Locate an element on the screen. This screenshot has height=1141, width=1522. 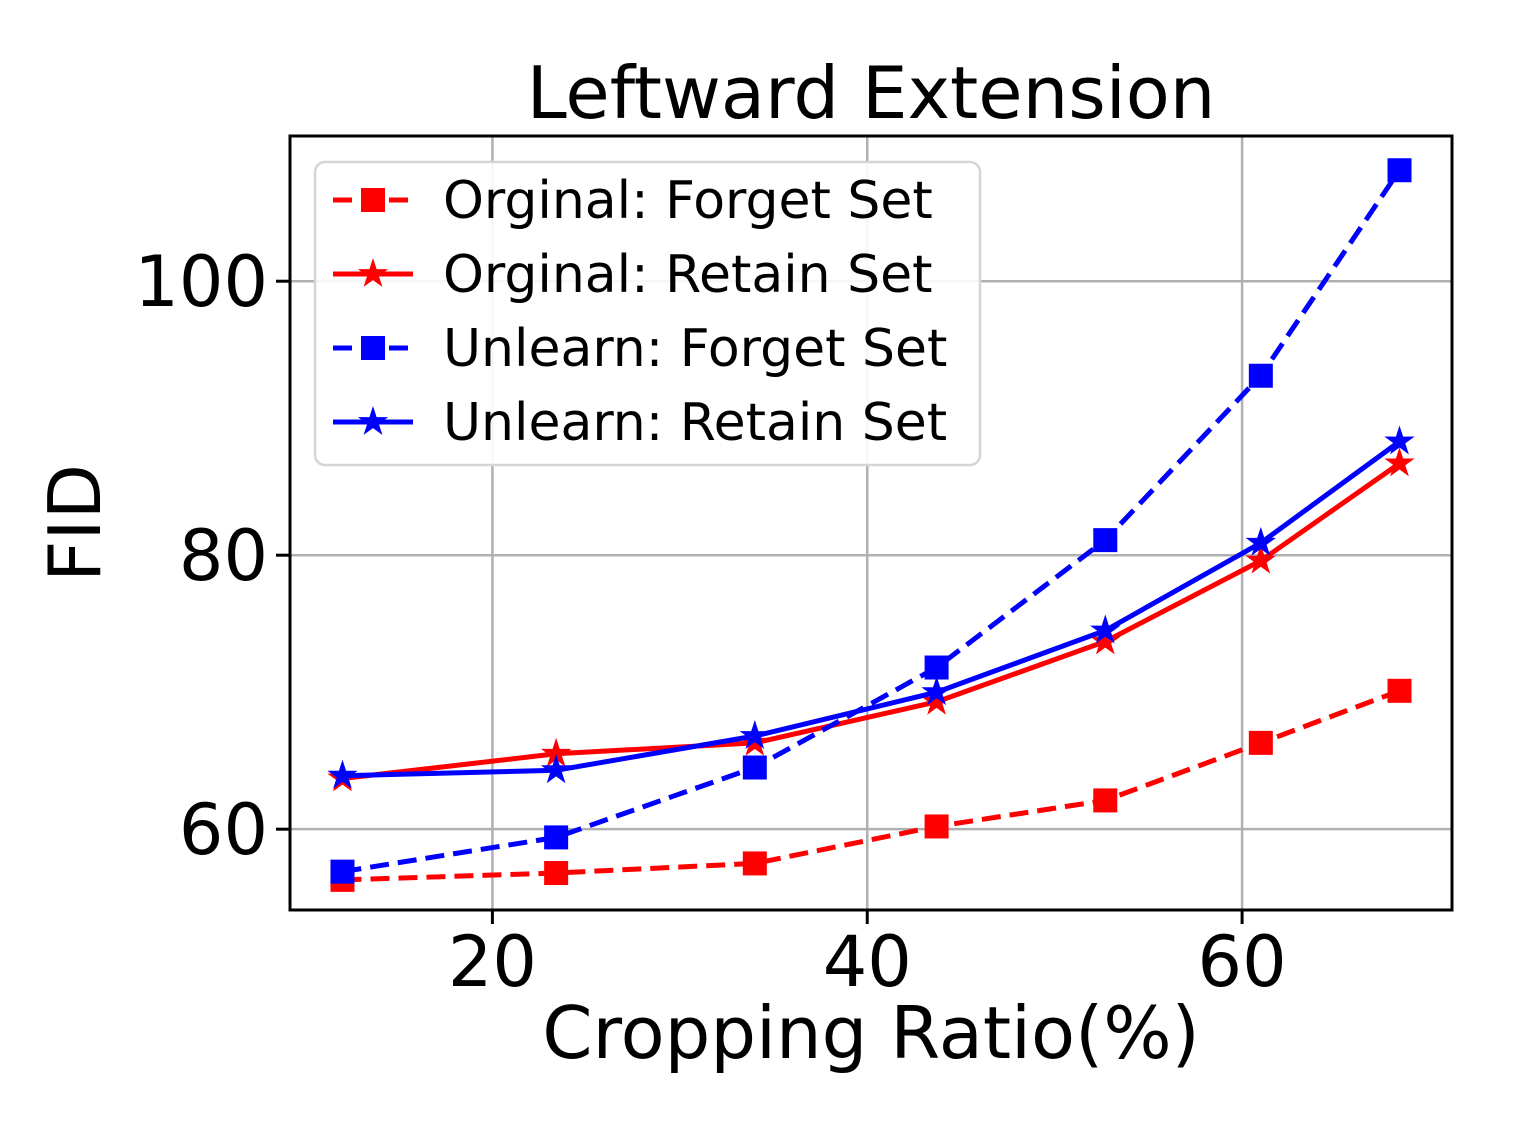
y-tick-label: 100 is located at coordinates (201, 282).